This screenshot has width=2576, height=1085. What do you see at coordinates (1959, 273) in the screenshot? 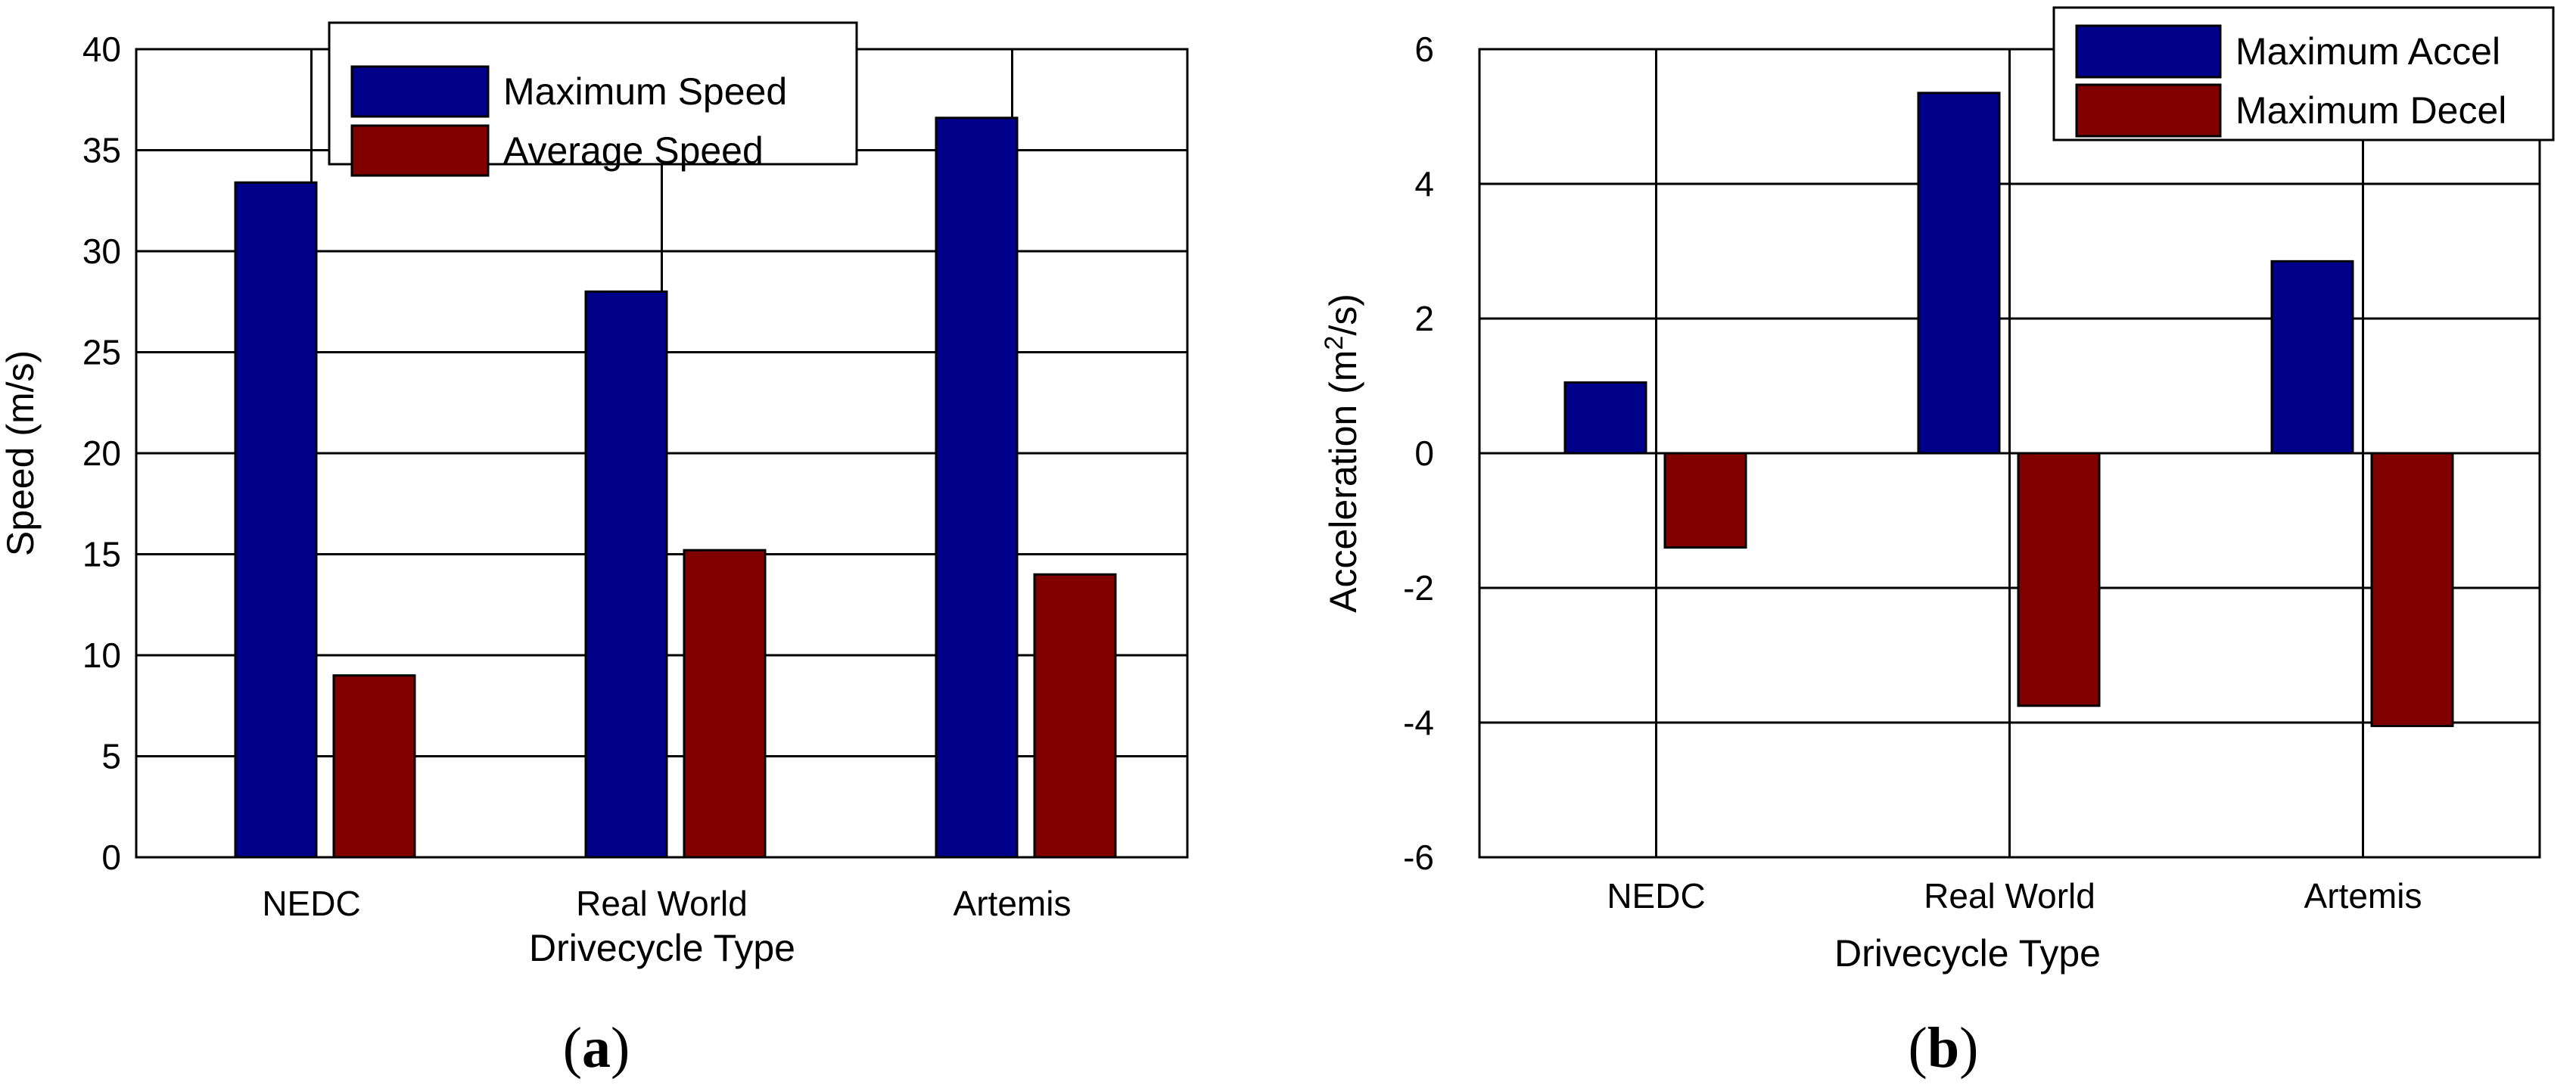
I see `b-bar-maximum-accel-real-world` at bounding box center [1959, 273].